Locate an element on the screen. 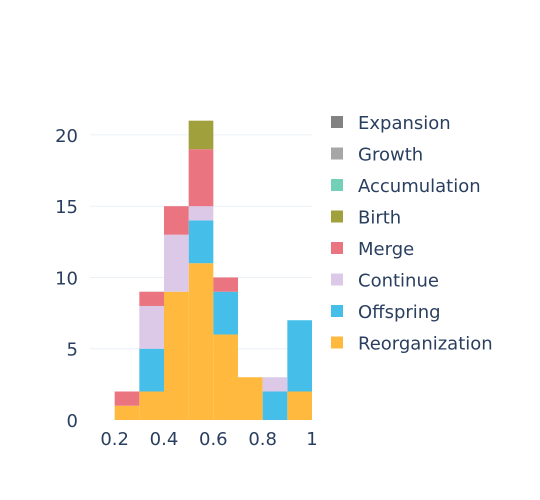 This screenshot has height=500, width=540. legend-swatch-expansion is located at coordinates (337, 122).